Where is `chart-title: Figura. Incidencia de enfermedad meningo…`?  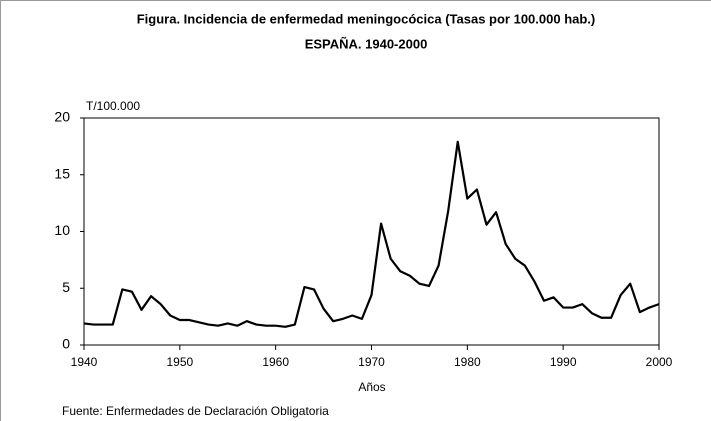
chart-title: Figura. Incidencia de enfermedad meningo… is located at coordinates (366, 18).